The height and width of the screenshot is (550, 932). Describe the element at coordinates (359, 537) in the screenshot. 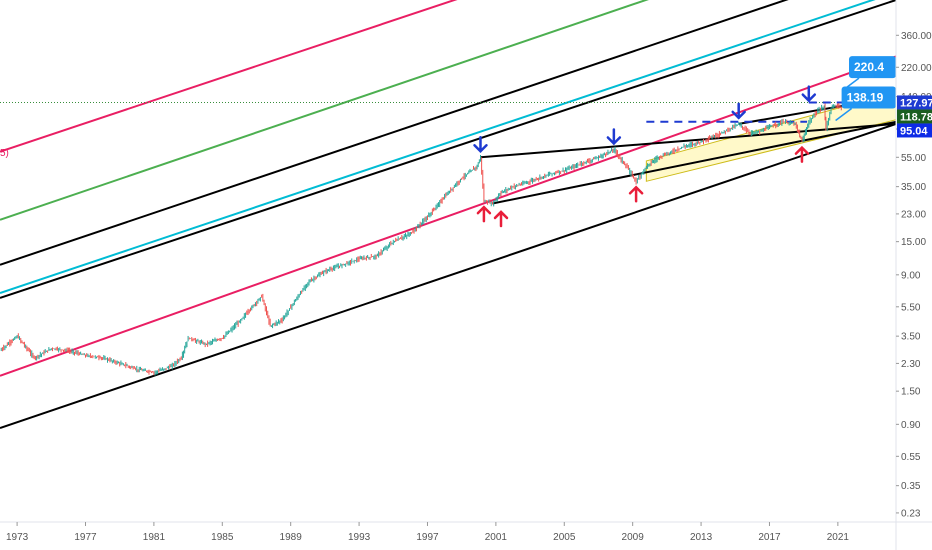

I see `x-tick-label: 1993` at that location.